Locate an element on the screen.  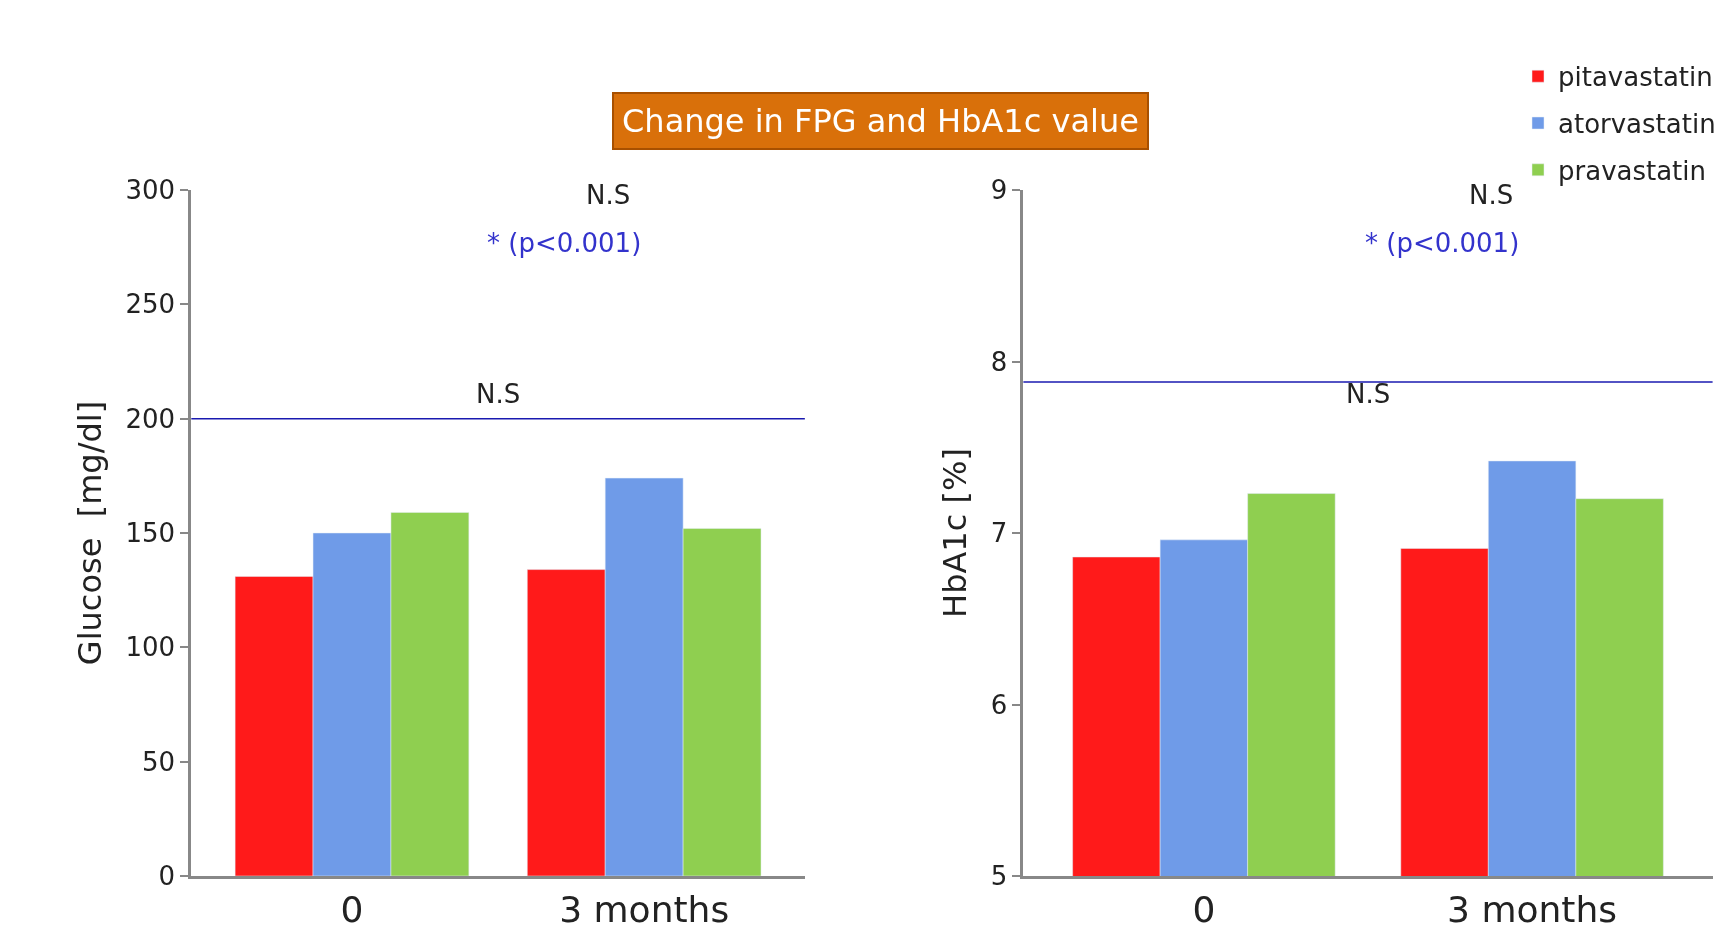
y-tick-label: 150 is located at coordinates (150, 533).